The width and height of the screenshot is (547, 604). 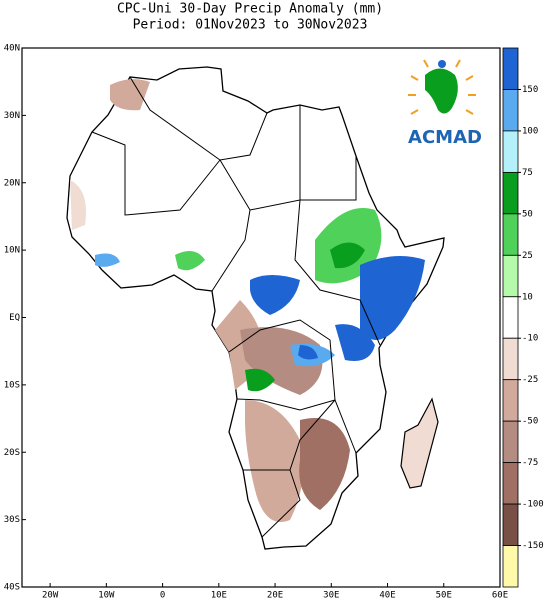 I want to click on lat-tick-label: 10S, so click(x=12, y=385).